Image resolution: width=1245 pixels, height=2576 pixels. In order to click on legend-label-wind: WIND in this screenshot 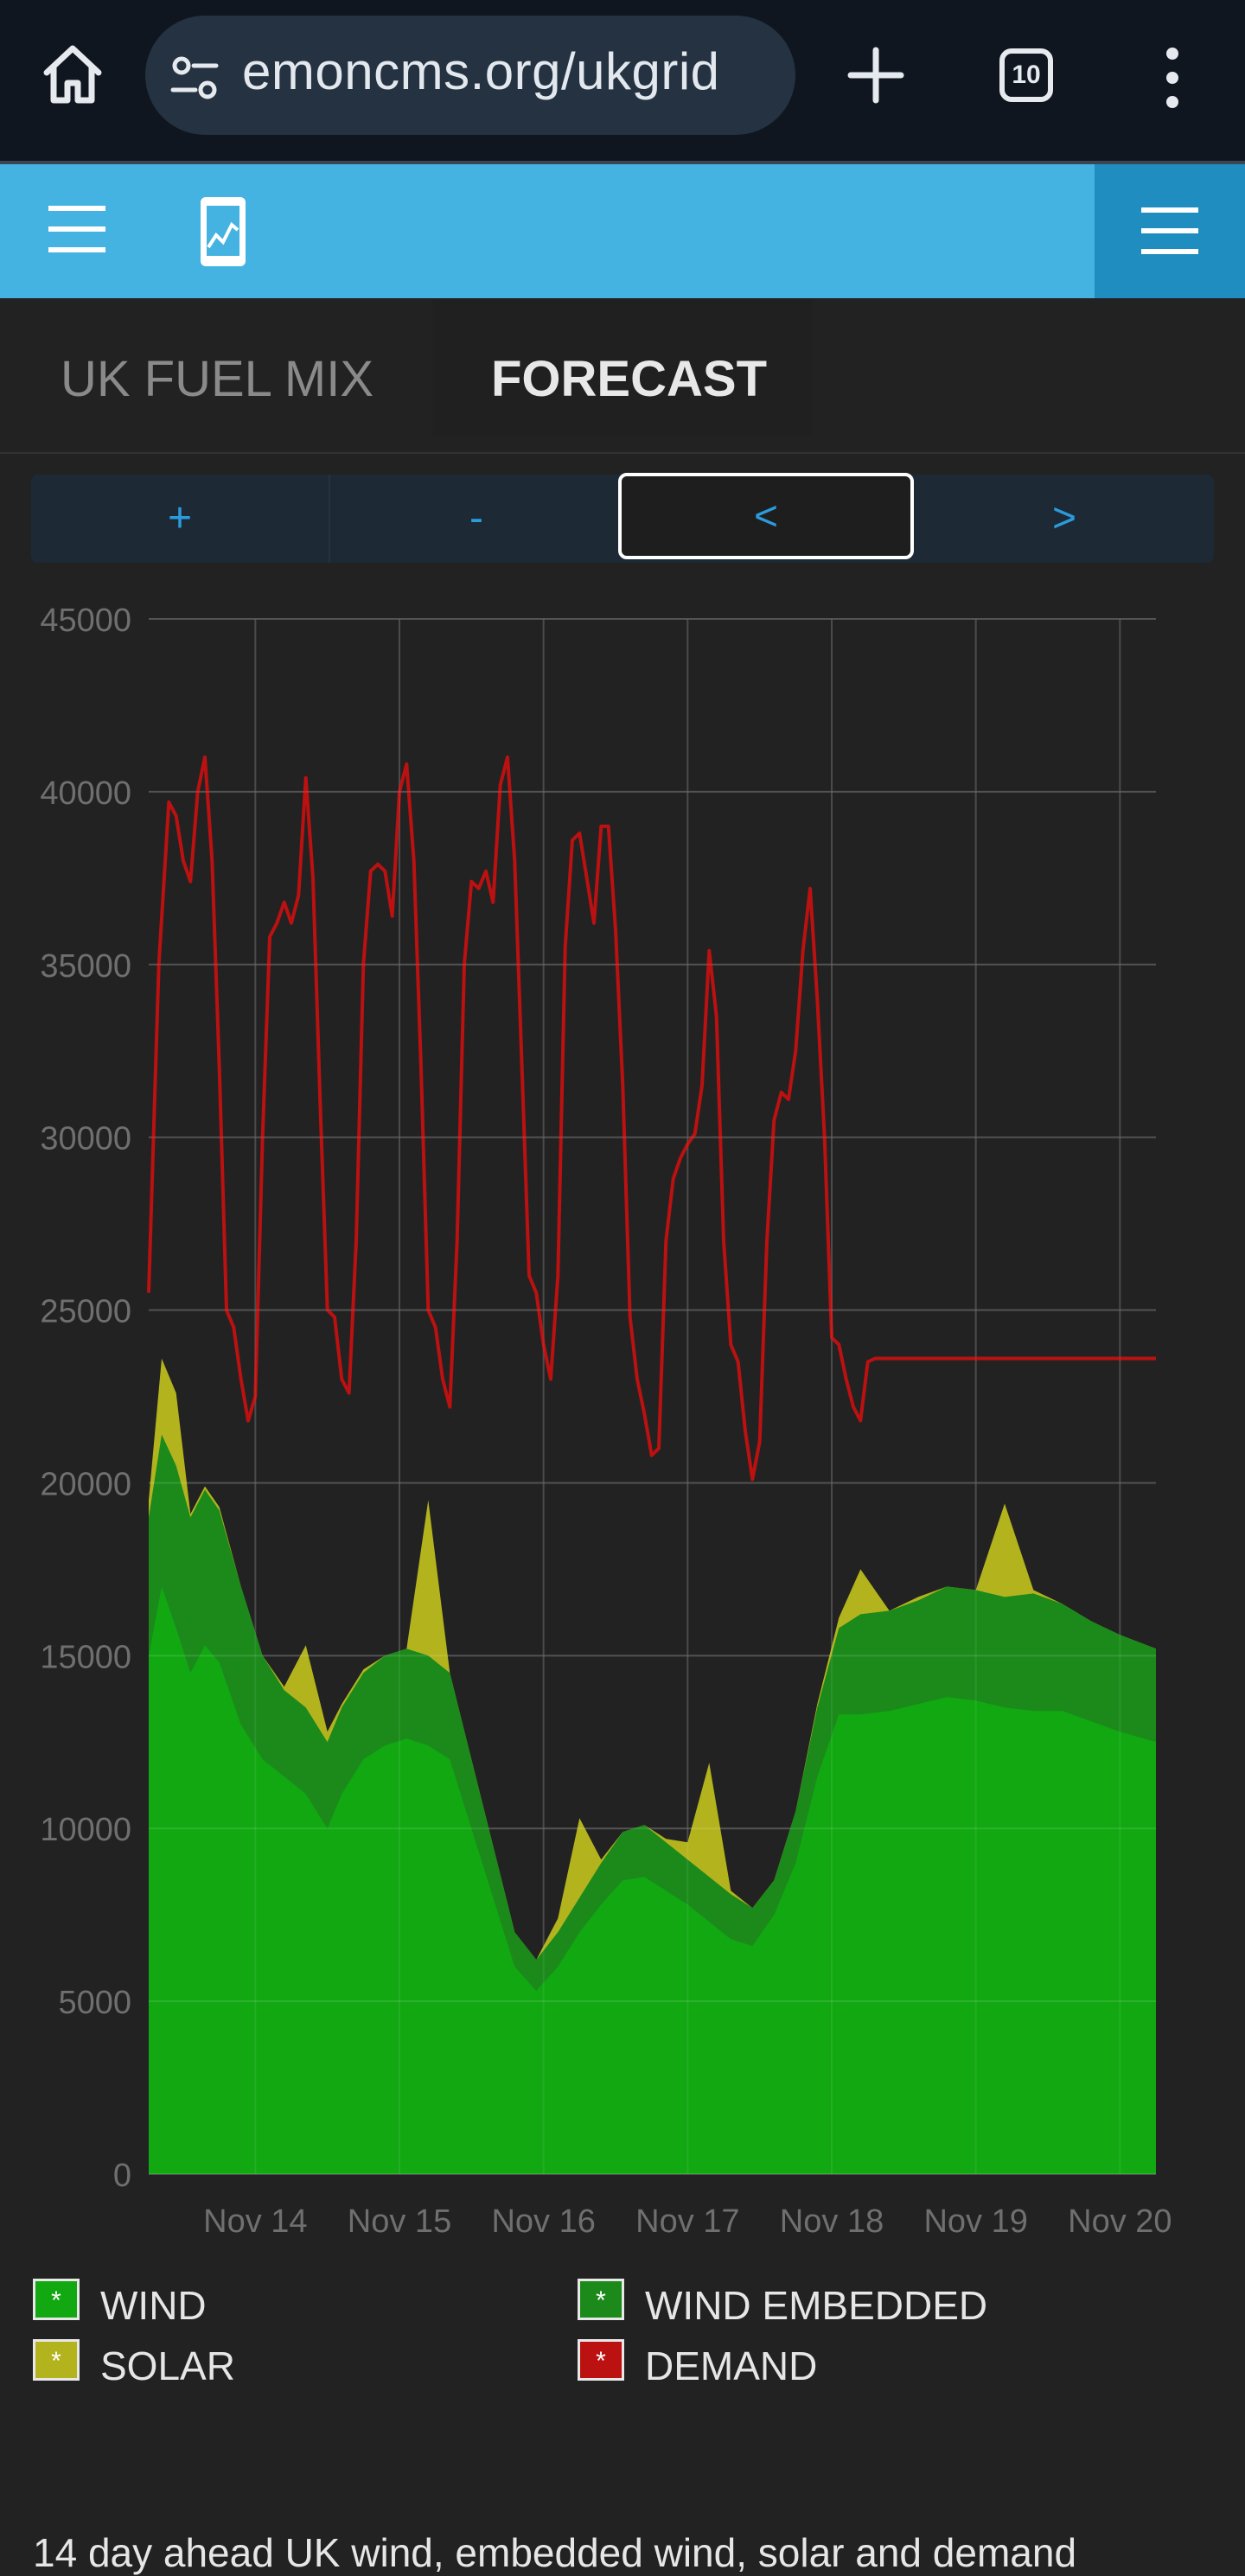, I will do `click(153, 2305)`.